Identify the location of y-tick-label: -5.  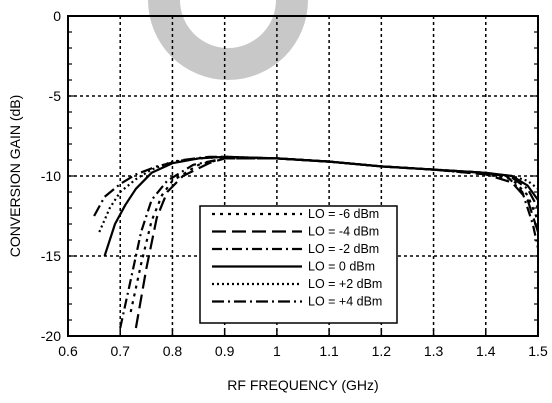
(55, 96).